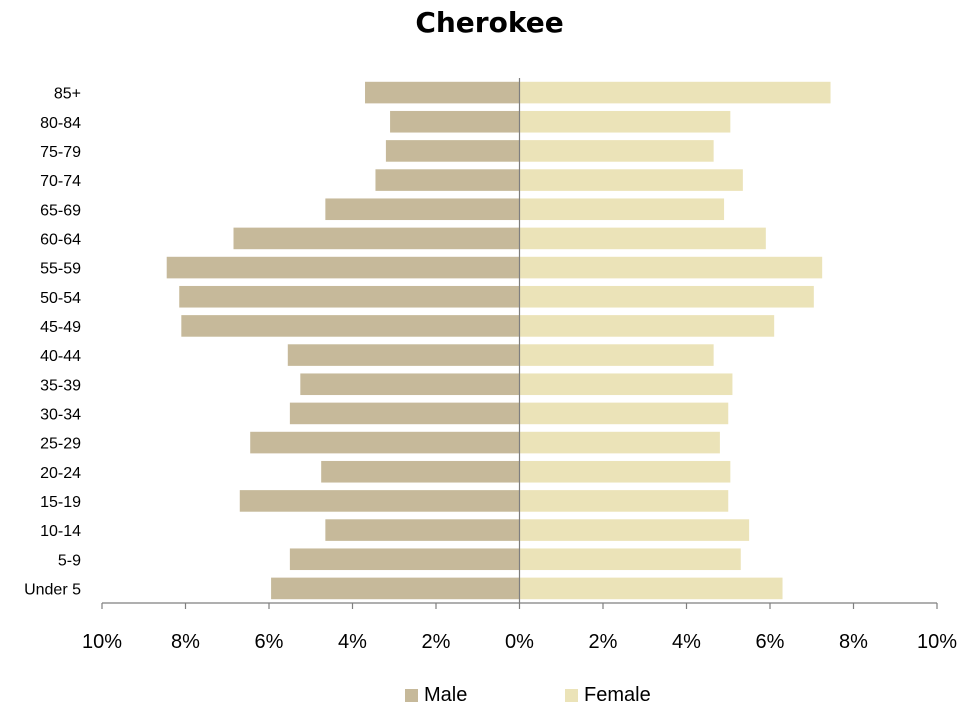  Describe the element at coordinates (60, 298) in the screenshot. I see `y-tick-label: 50-54` at that location.